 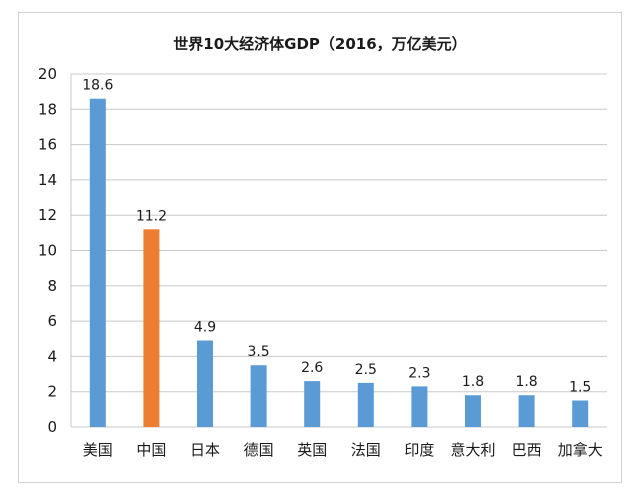 I want to click on y-tick-label: 16, so click(x=47, y=145).